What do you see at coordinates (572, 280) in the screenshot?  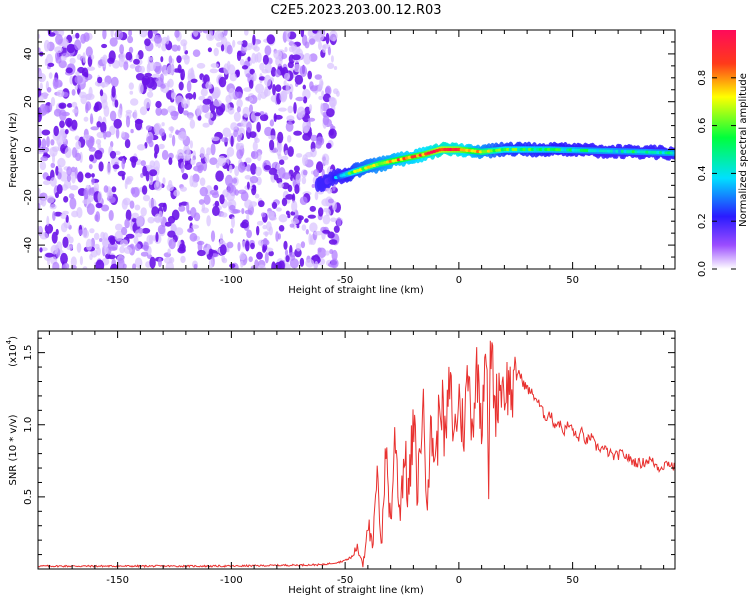 I see `spectrogram-xtick-label: 50` at bounding box center [572, 280].